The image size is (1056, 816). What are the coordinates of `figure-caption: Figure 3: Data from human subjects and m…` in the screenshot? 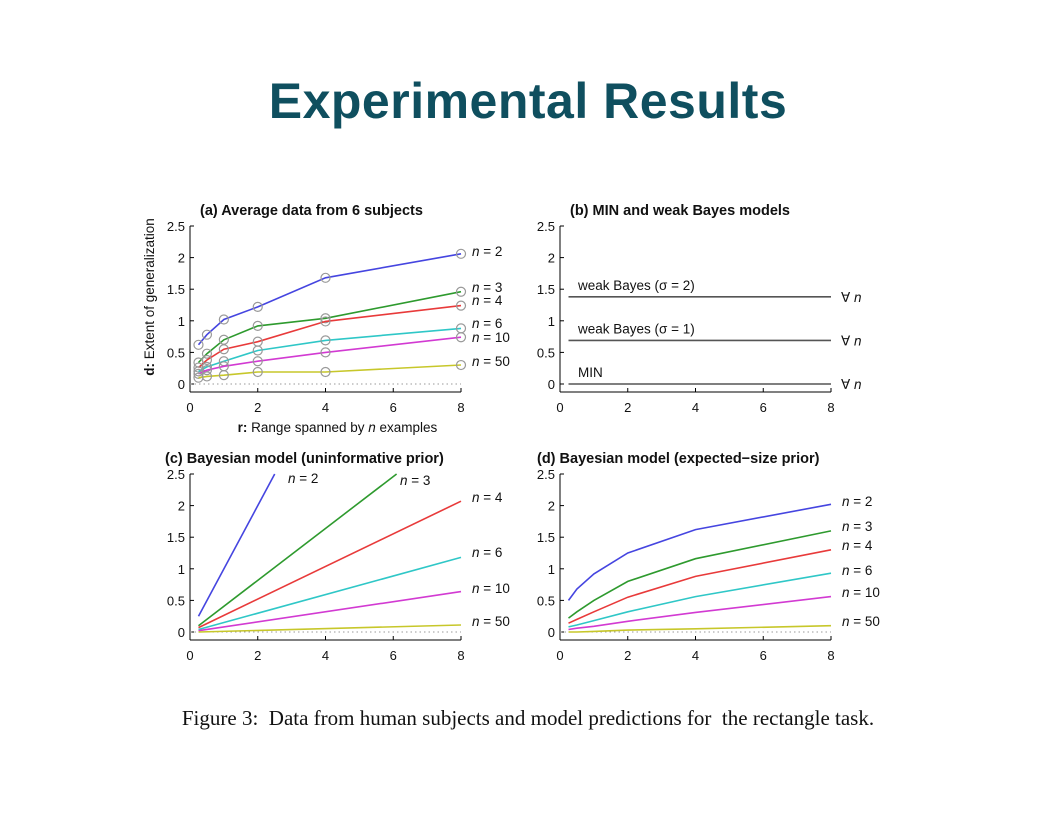 It's located at (528, 718).